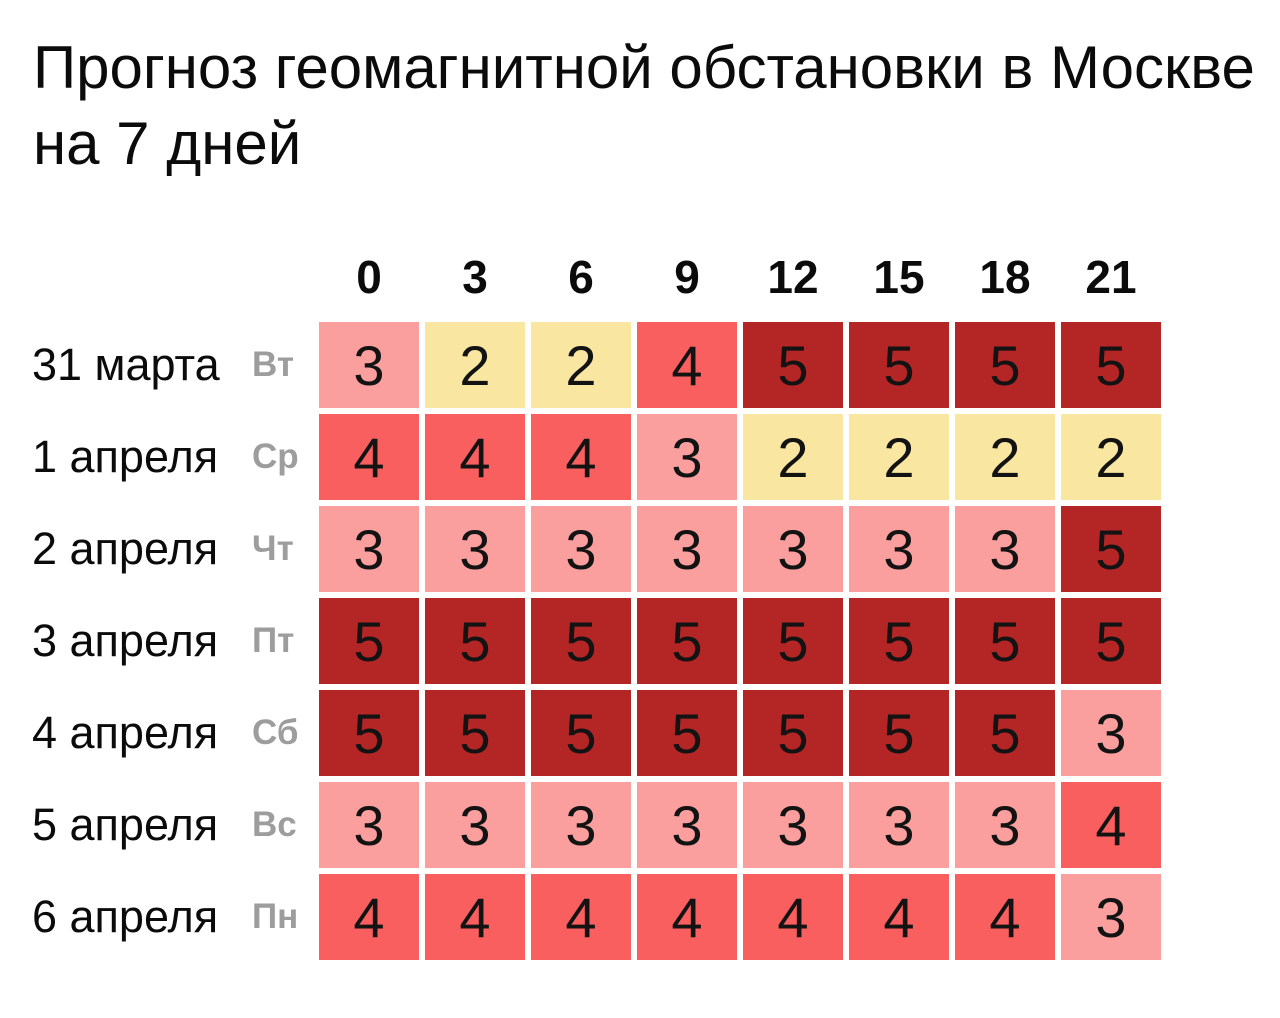  Describe the element at coordinates (475, 277) in the screenshot. I see `hour-header: 3` at that location.